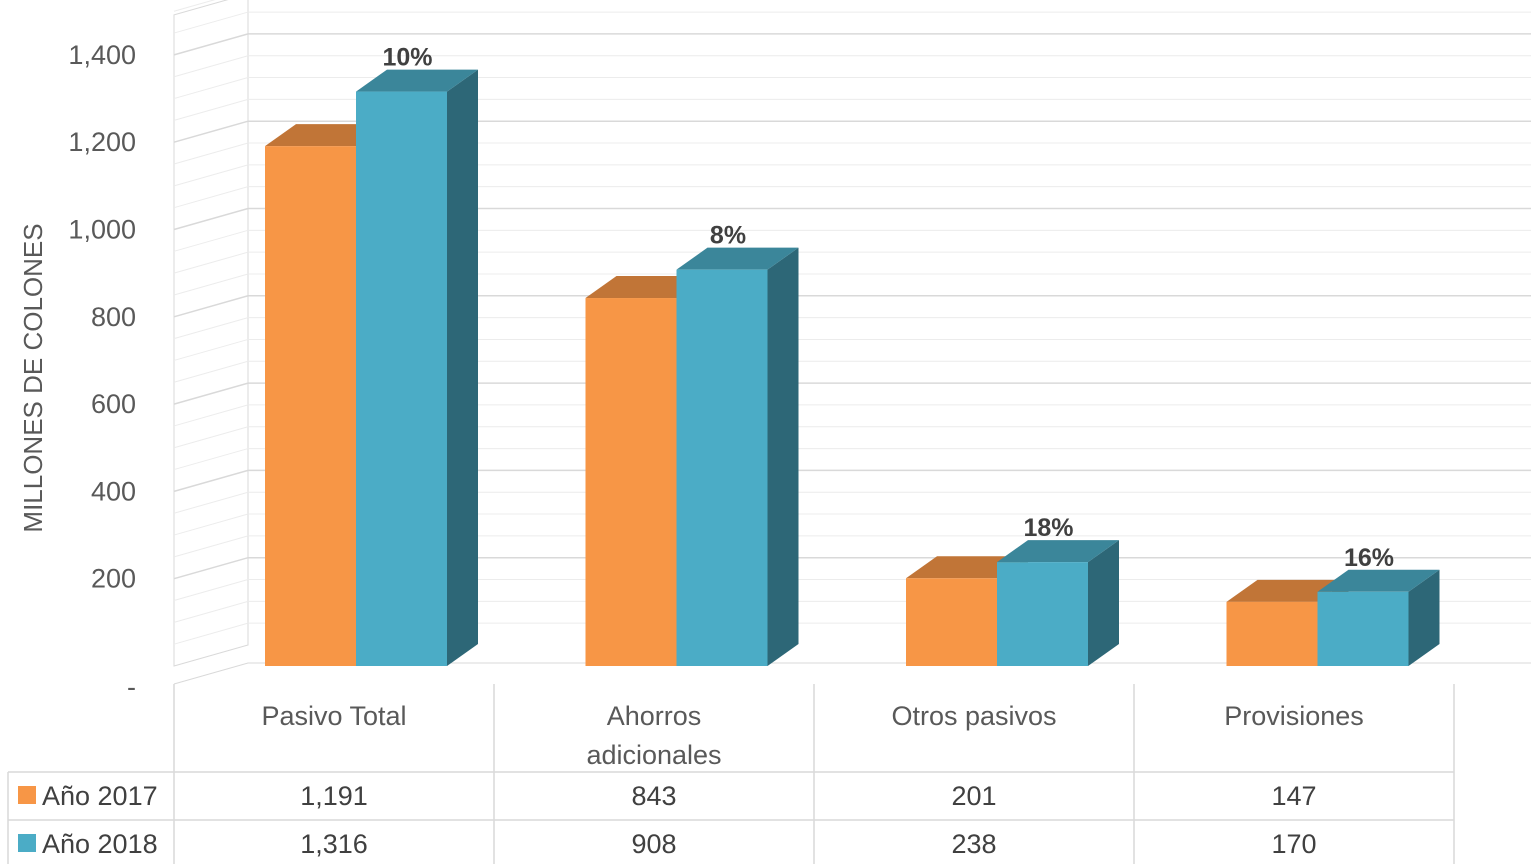  What do you see at coordinates (973, 844) in the screenshot?
I see `table-value: 238` at bounding box center [973, 844].